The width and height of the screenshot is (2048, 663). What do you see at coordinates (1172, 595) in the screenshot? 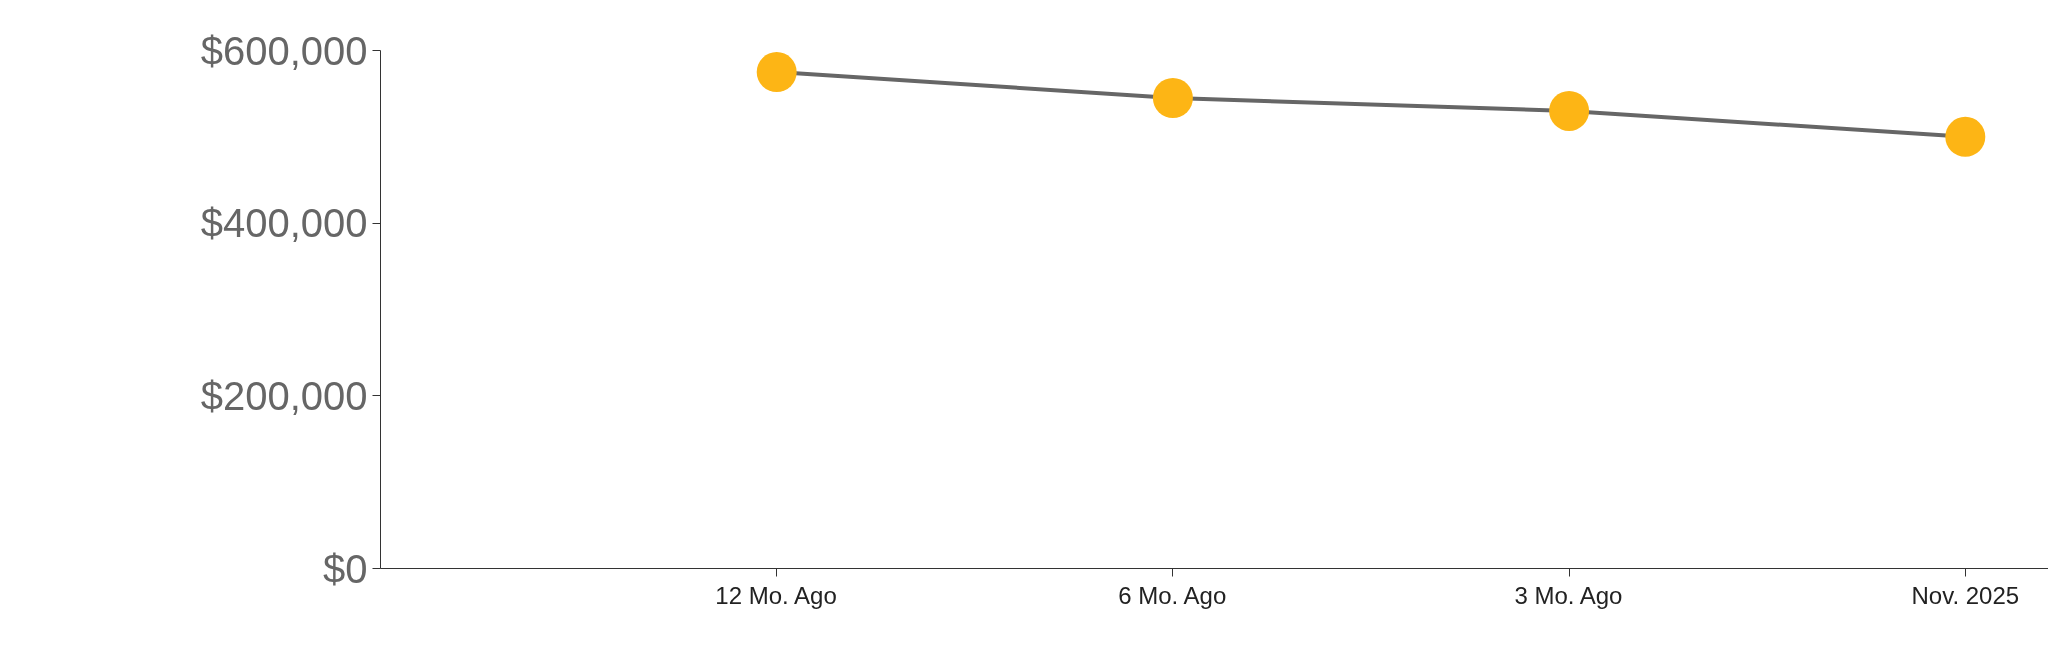
I see `x-tick-label: 6 Mo. Ago` at bounding box center [1172, 595].